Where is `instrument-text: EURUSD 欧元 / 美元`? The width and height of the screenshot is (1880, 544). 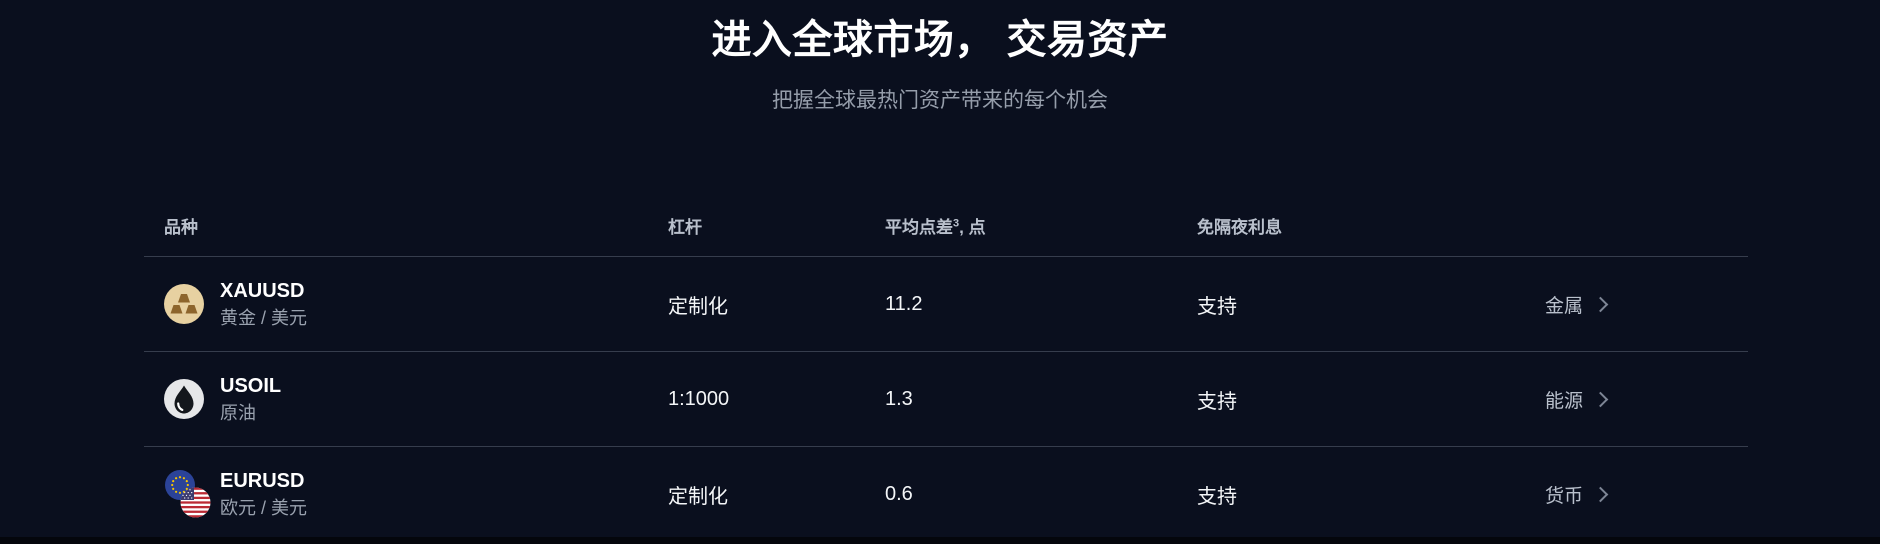 instrument-text: EURUSD 欧元 / 美元 is located at coordinates (263, 494).